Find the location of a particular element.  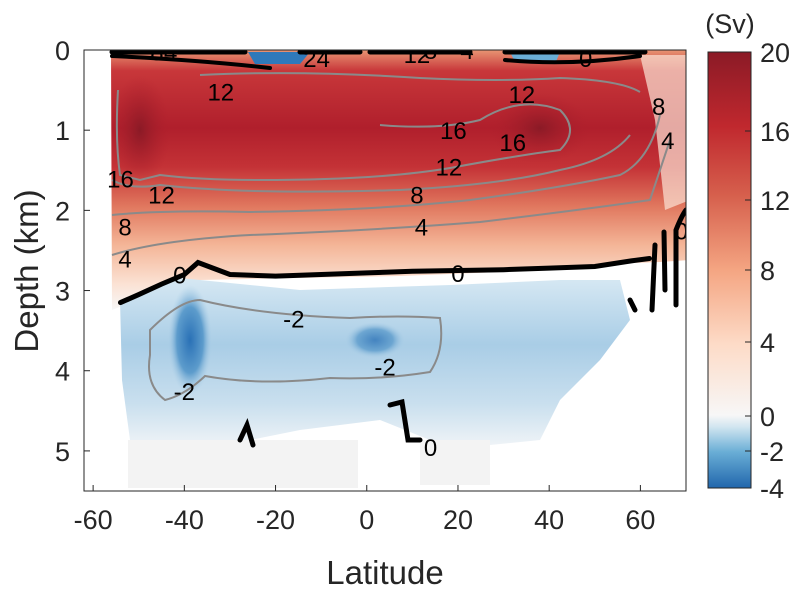

colorbar-tick-label: 12 is located at coordinates (775, 201).